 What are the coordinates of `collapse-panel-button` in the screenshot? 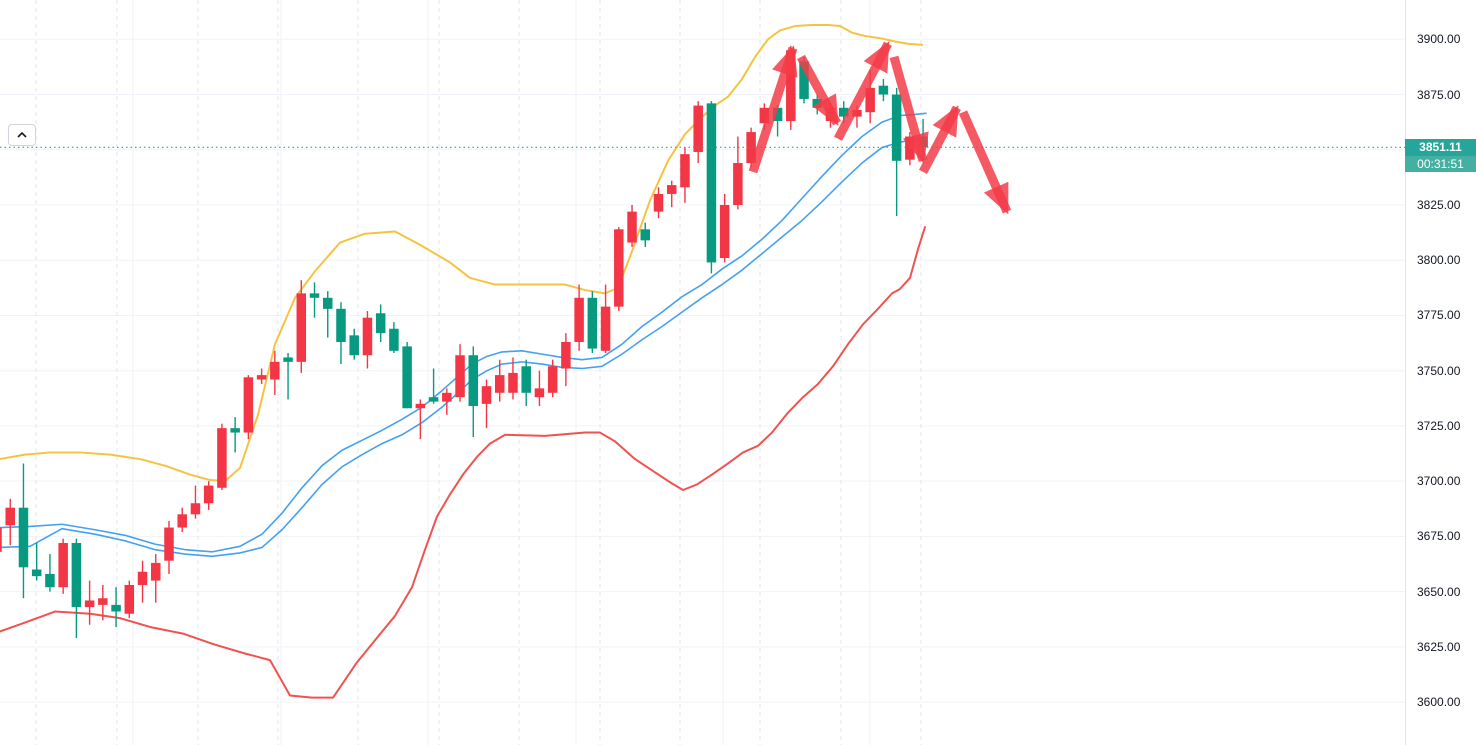 It's located at (22, 135).